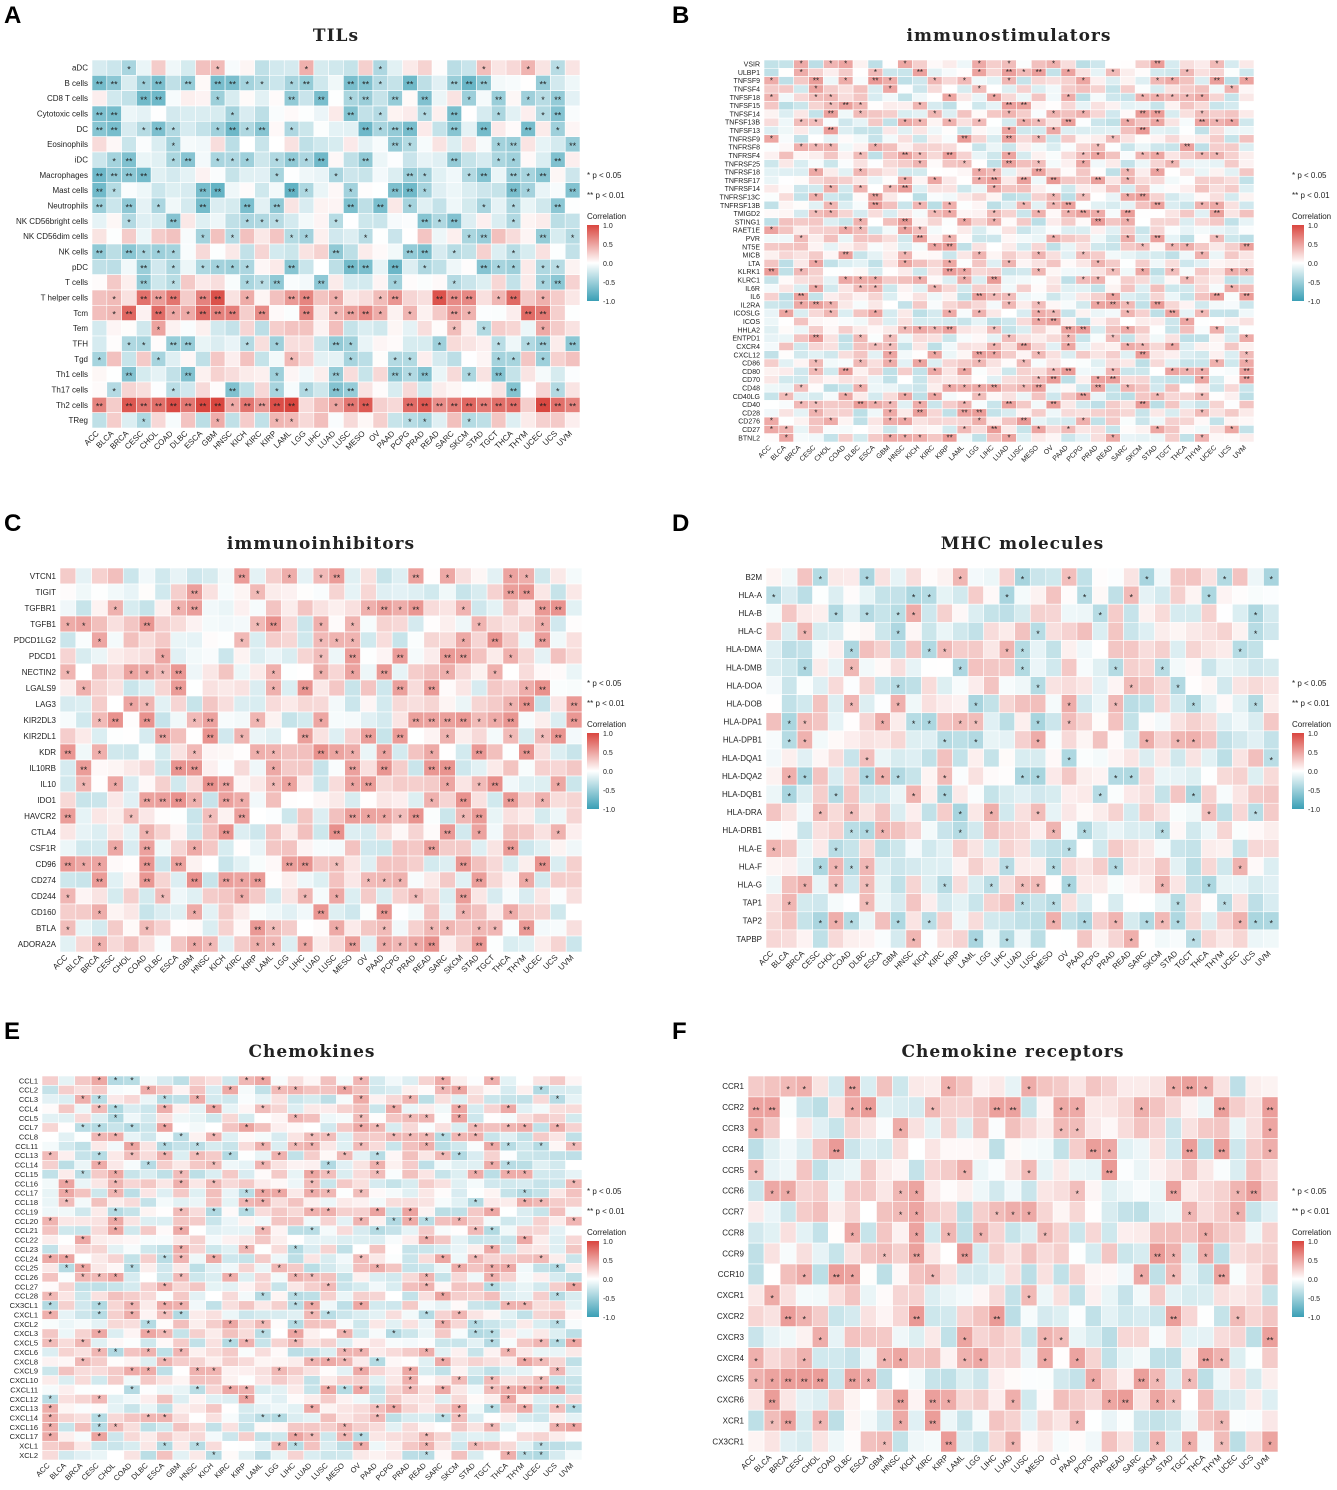 Image resolution: width=1337 pixels, height=1490 pixels. What do you see at coordinates (755, 297) in the screenshot?
I see `row-label: IL6` at bounding box center [755, 297].